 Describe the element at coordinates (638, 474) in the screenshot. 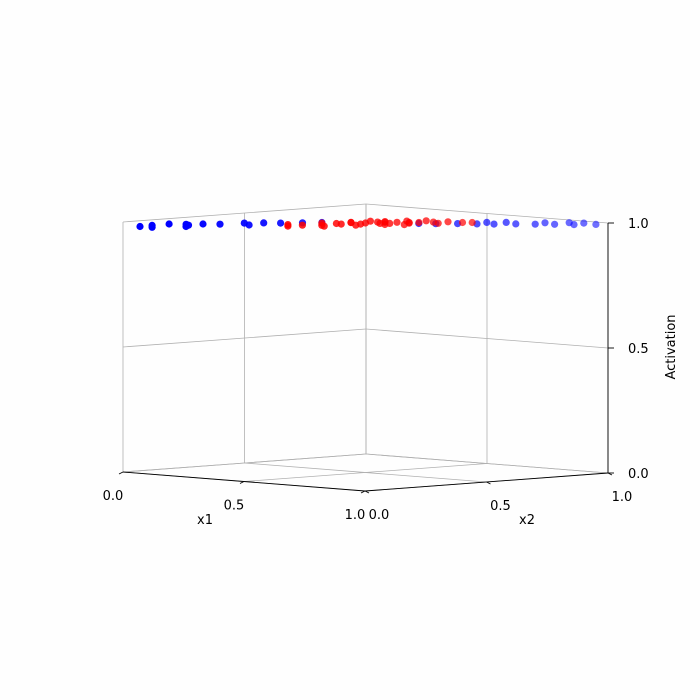

I see `z-tick-label: 0.0` at that location.